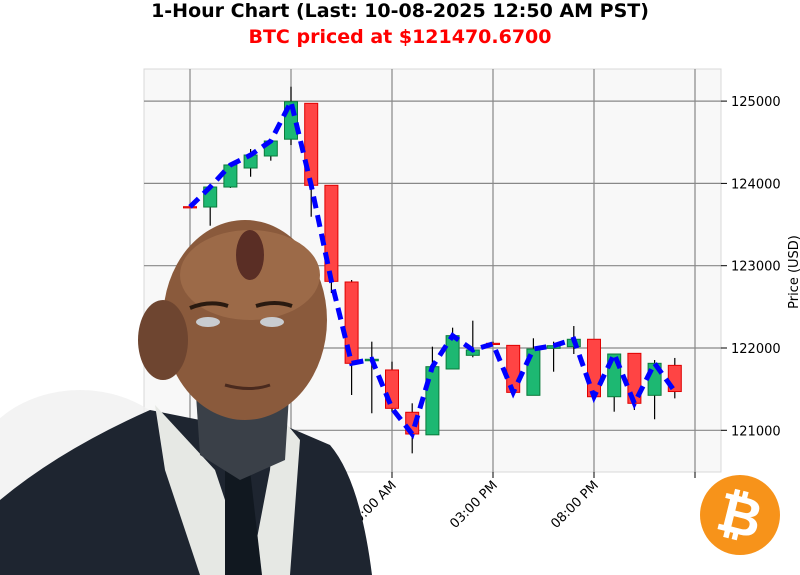 The width and height of the screenshot is (800, 575). What do you see at coordinates (473, 504) in the screenshot?
I see `x-tick-label: 03:00 PM` at bounding box center [473, 504].